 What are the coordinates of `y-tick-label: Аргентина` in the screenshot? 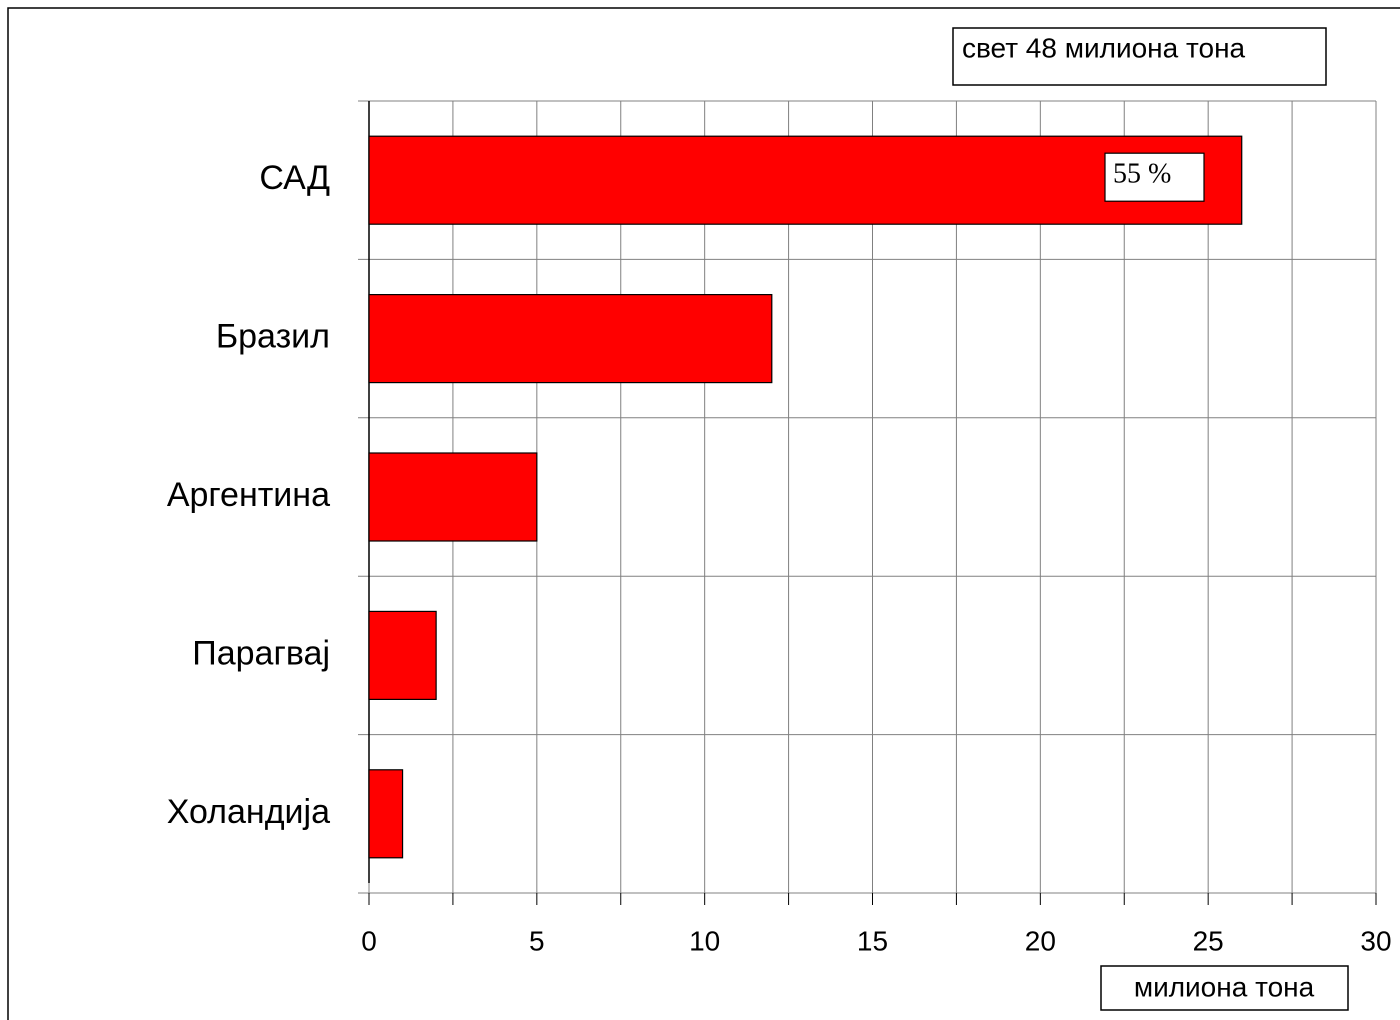 It's located at (248, 495).